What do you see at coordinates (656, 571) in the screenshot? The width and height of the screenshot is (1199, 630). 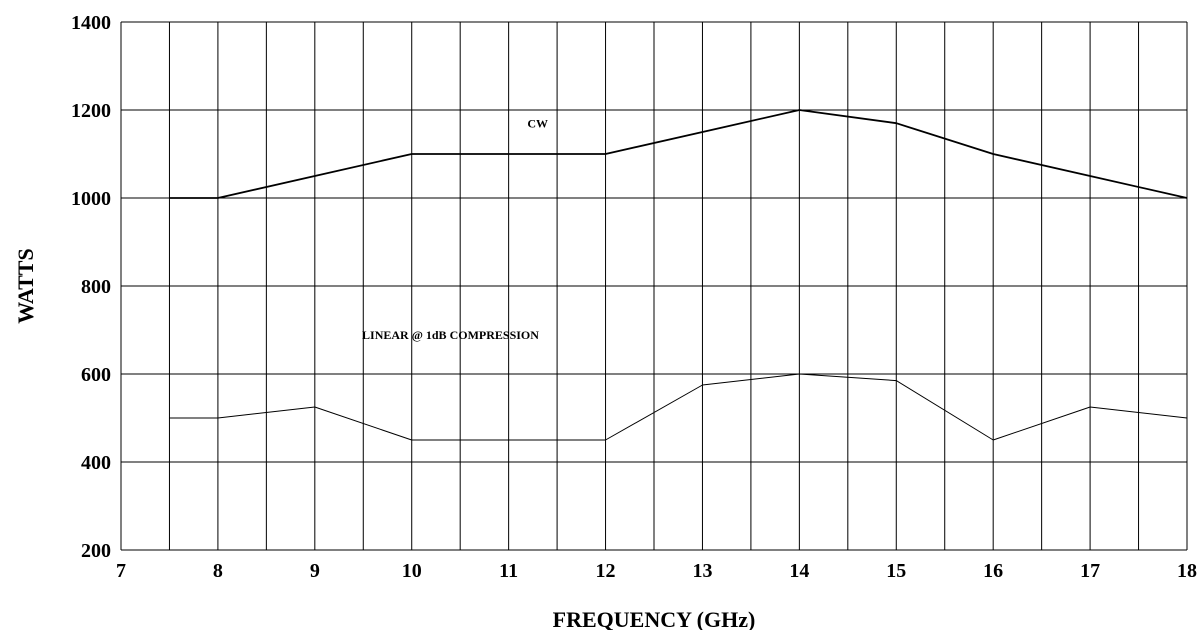 I see `x-axis-ticks: 7 8 9 10 11 12 13 14 15 16 17 18` at bounding box center [656, 571].